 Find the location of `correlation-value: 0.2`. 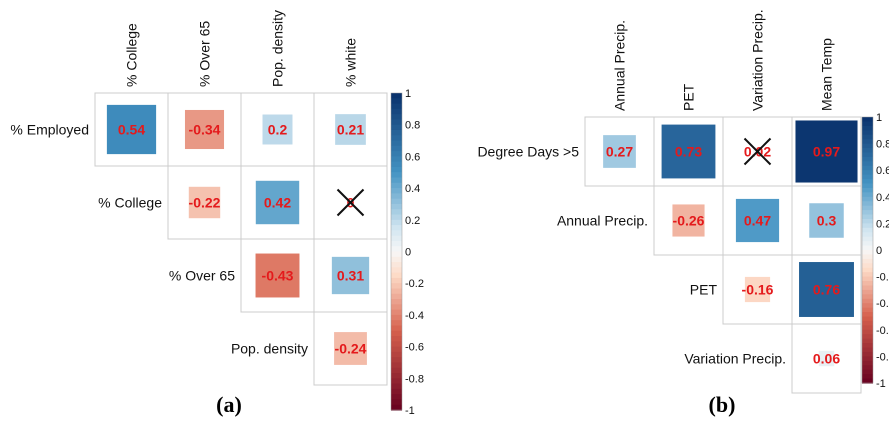

correlation-value: 0.2 is located at coordinates (278, 130).